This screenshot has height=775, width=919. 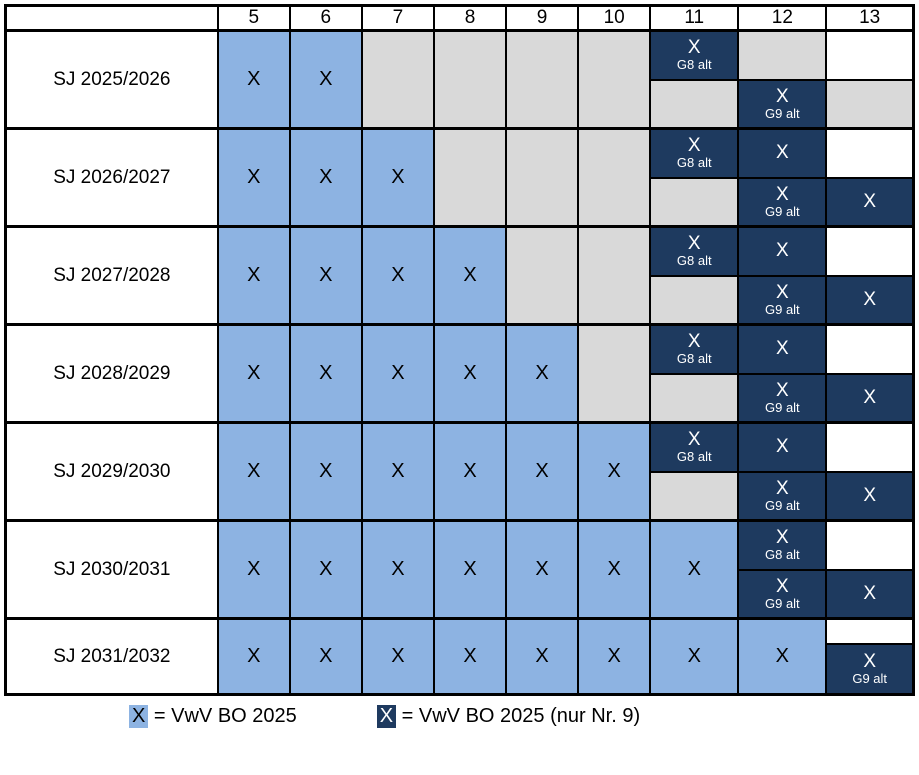 What do you see at coordinates (518, 716) in the screenshot?
I see `legend-label: = VwV BO 2025 (nur Nr. 9)` at bounding box center [518, 716].